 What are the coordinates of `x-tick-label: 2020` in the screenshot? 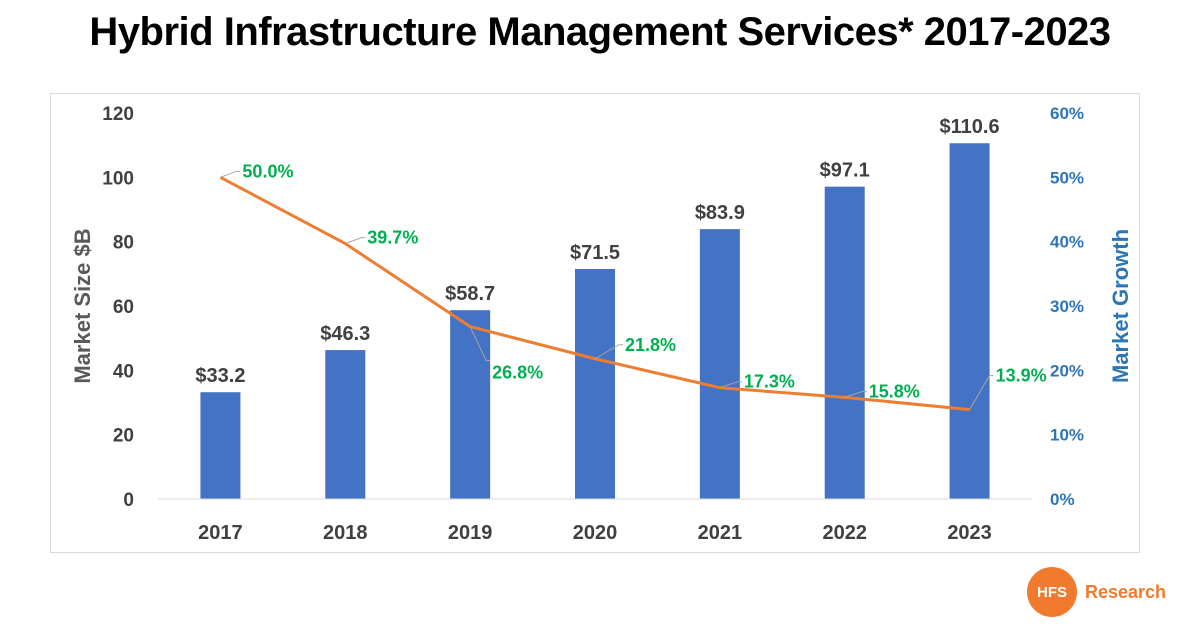 It's located at (595, 533).